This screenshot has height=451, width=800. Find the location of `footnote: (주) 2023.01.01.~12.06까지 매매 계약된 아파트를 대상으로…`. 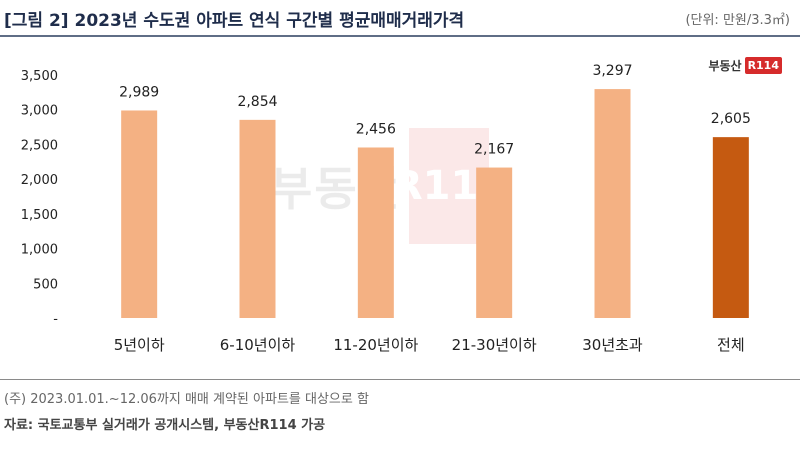

footnote: (주) 2023.01.01.~12.06까지 매매 계약된 아파트를 대상으로… is located at coordinates (186, 399).